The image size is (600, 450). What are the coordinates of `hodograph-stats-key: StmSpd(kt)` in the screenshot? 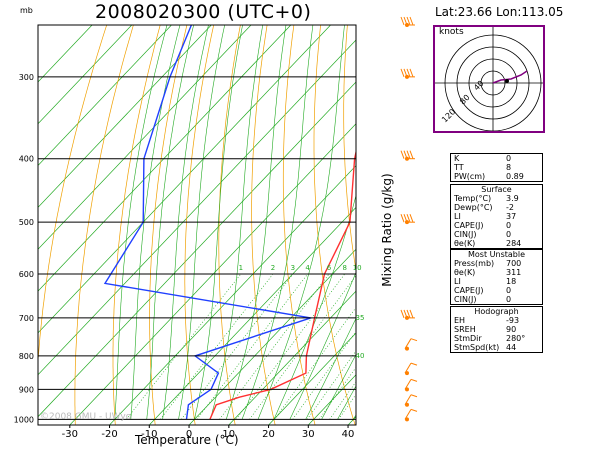 It's located at (477, 347).